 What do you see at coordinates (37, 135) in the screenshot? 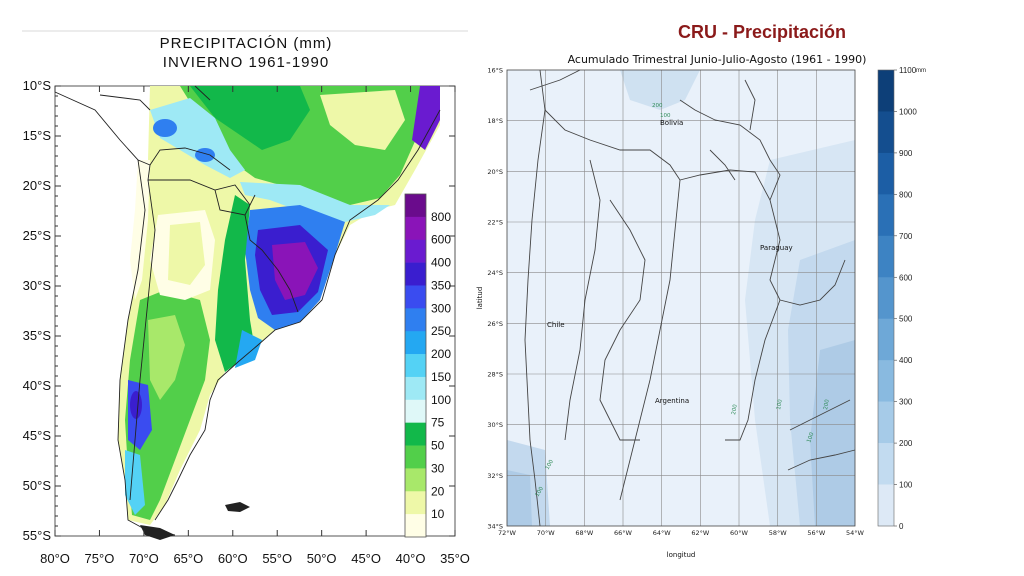
I see `lat-tick-label: 15°S` at bounding box center [37, 135].